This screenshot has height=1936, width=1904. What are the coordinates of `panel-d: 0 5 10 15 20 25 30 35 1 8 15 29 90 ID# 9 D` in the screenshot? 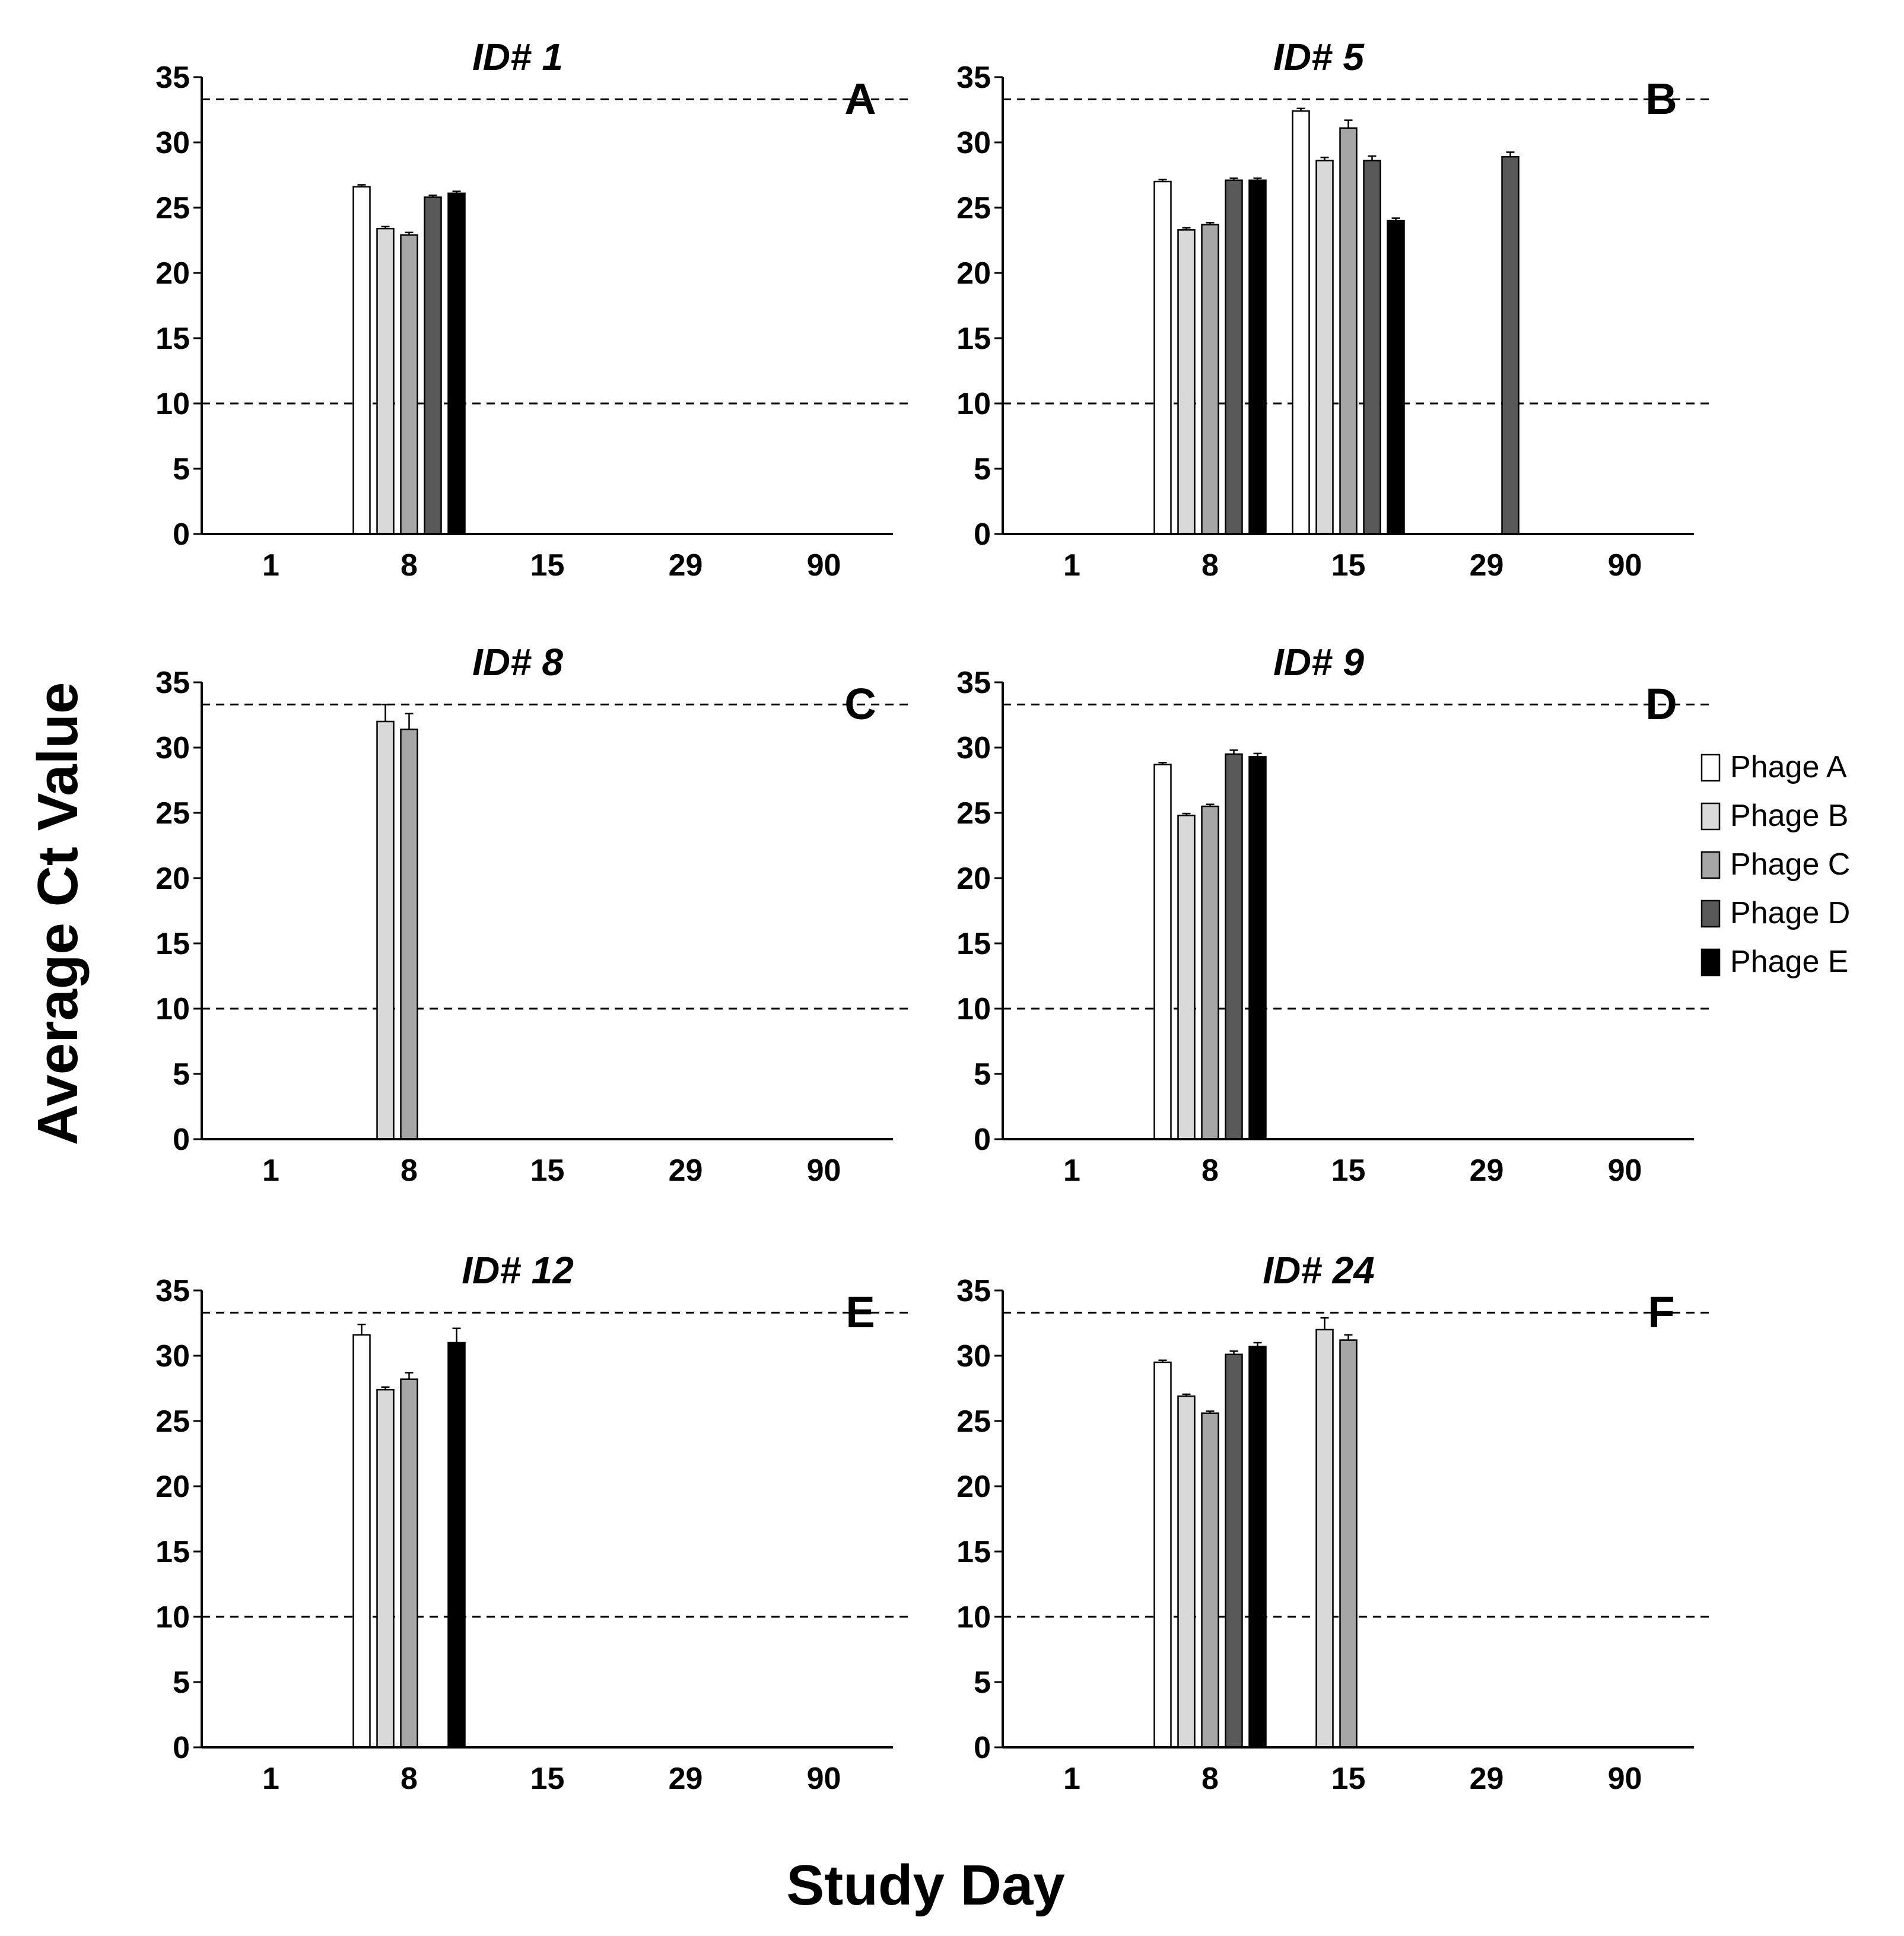 It's located at (1332, 914).